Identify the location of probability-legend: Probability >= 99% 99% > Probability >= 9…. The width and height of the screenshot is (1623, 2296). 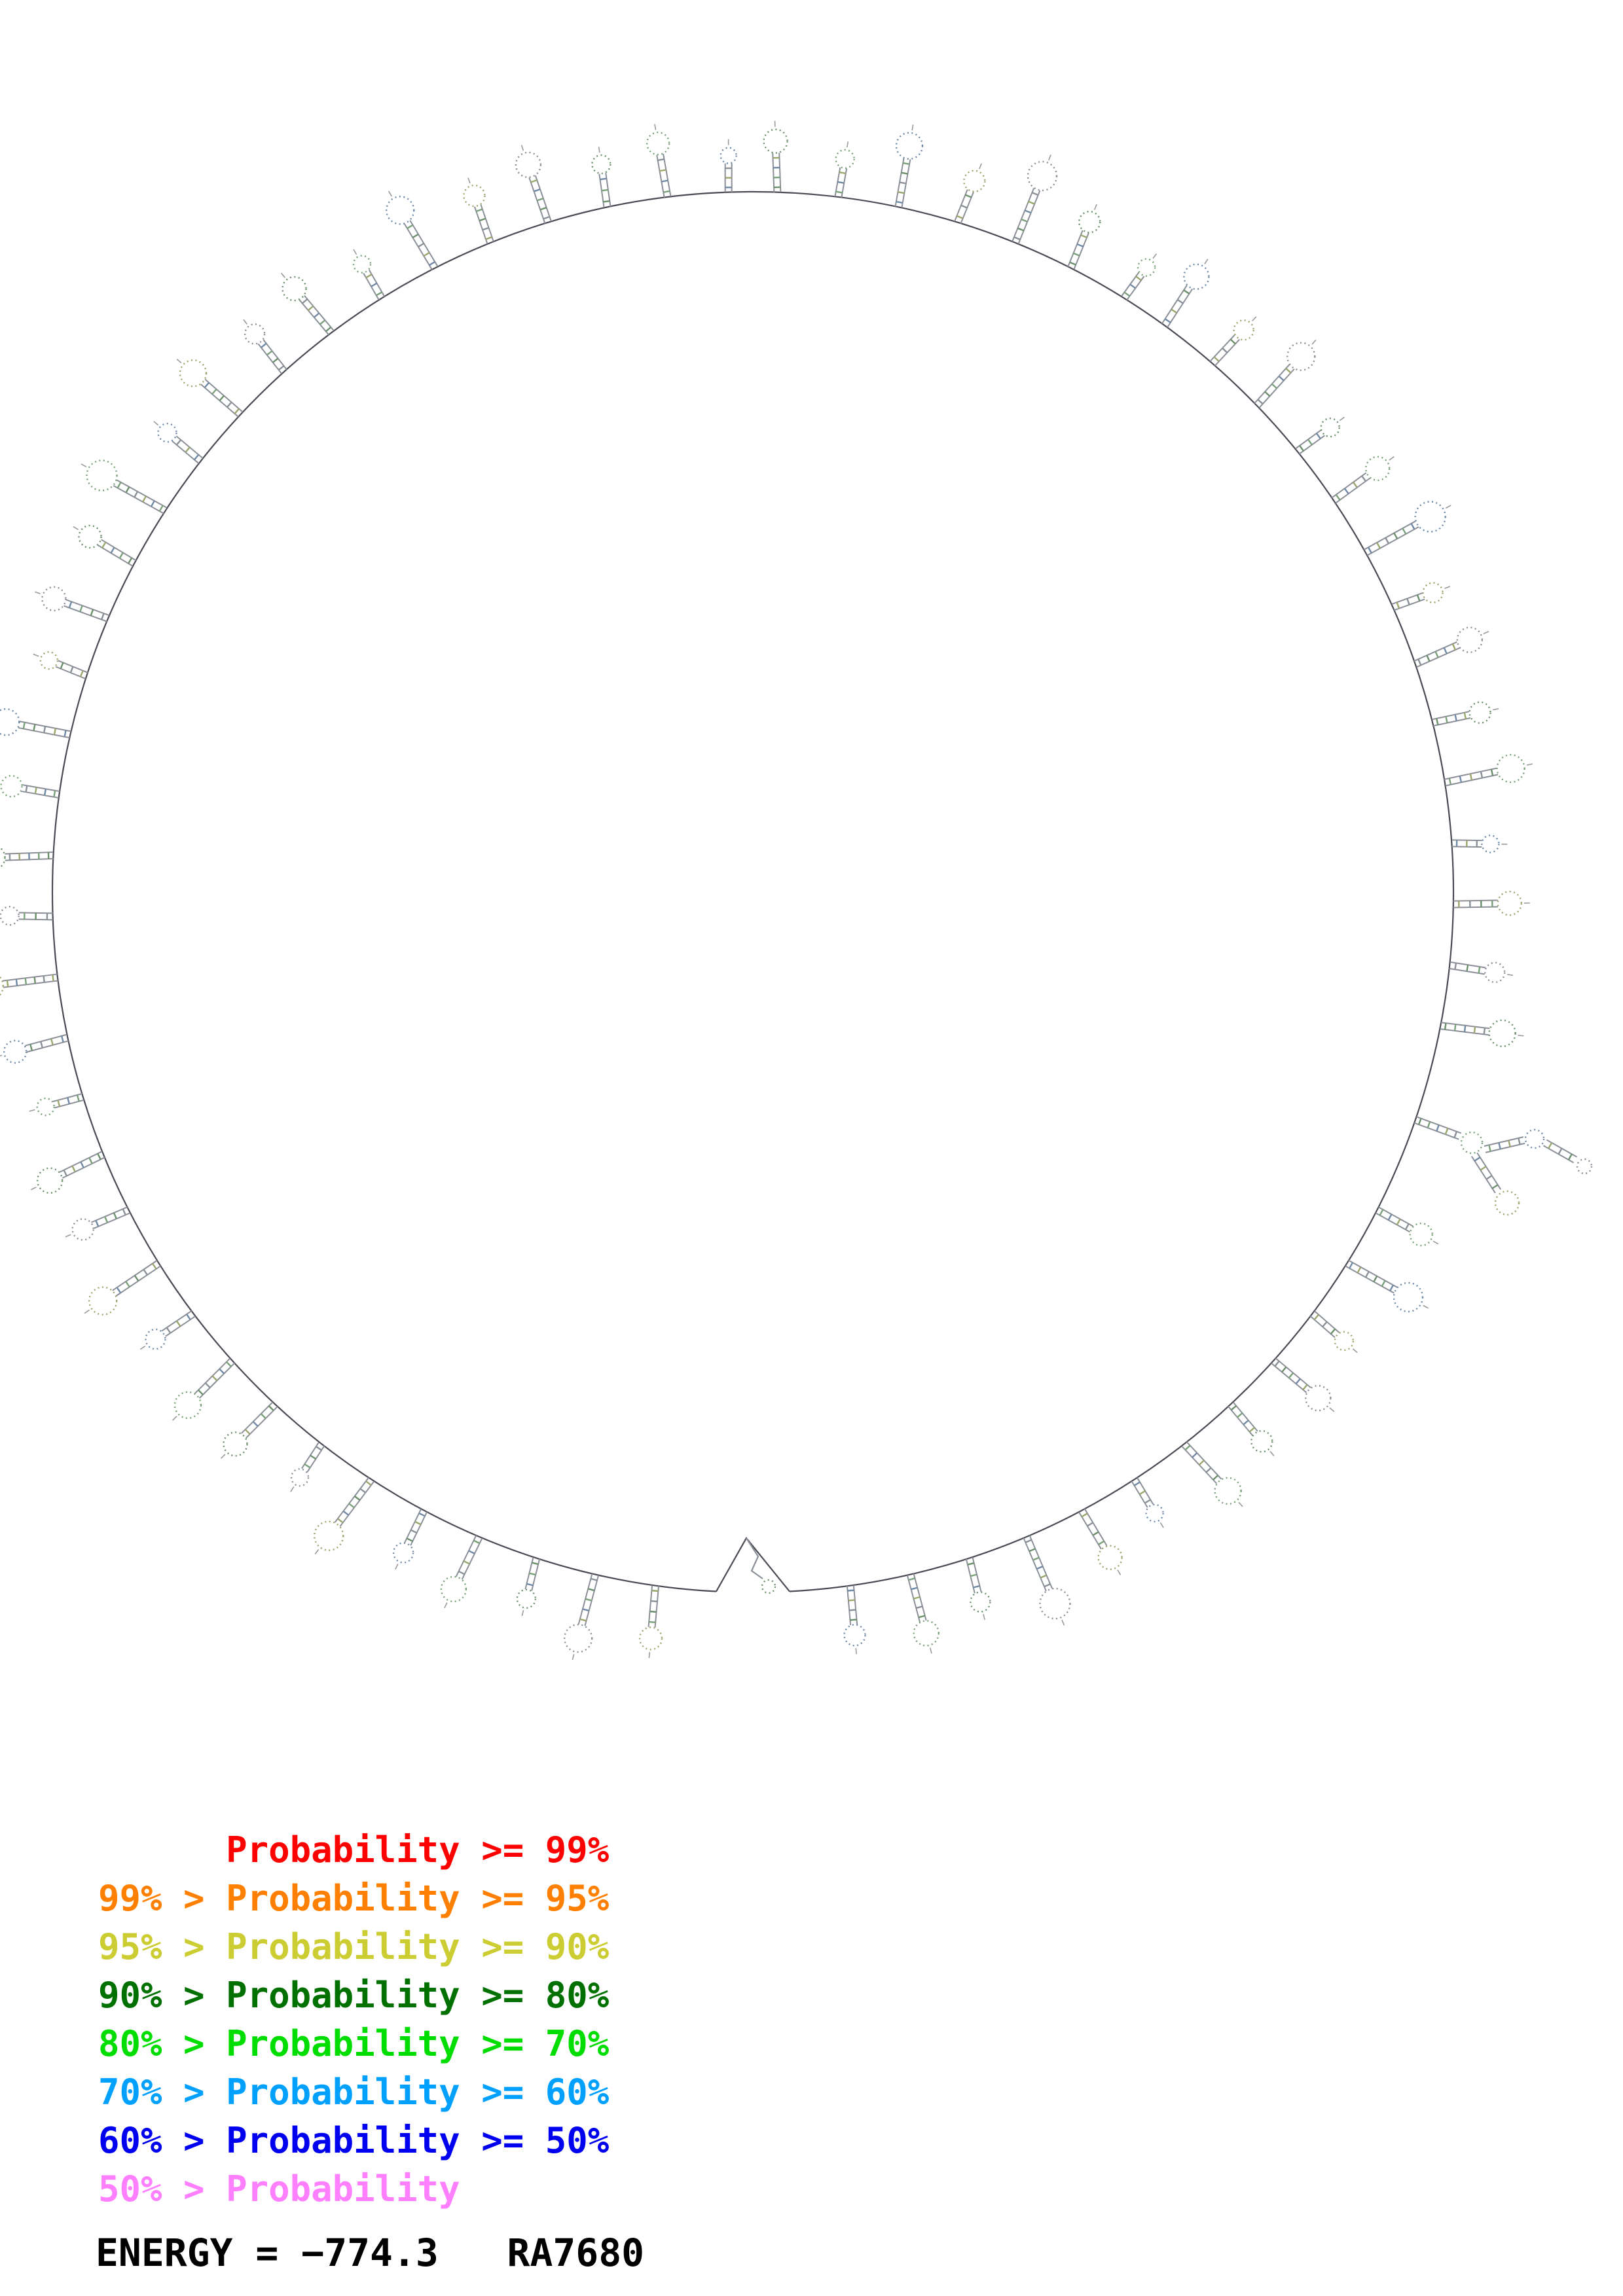
(353, 2020).